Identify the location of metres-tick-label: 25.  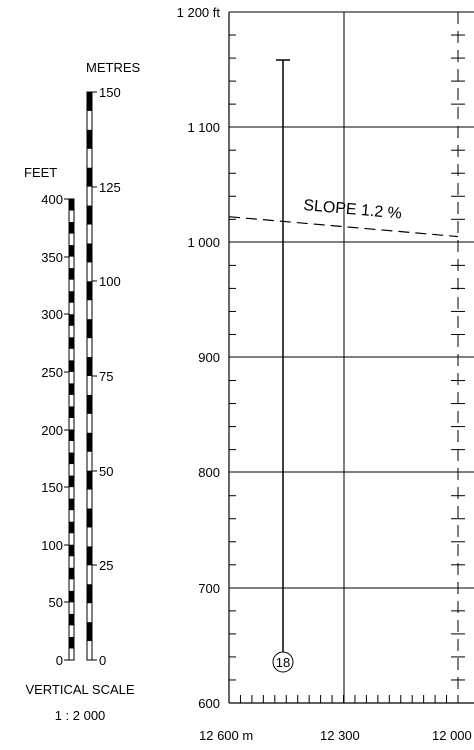
(106, 565).